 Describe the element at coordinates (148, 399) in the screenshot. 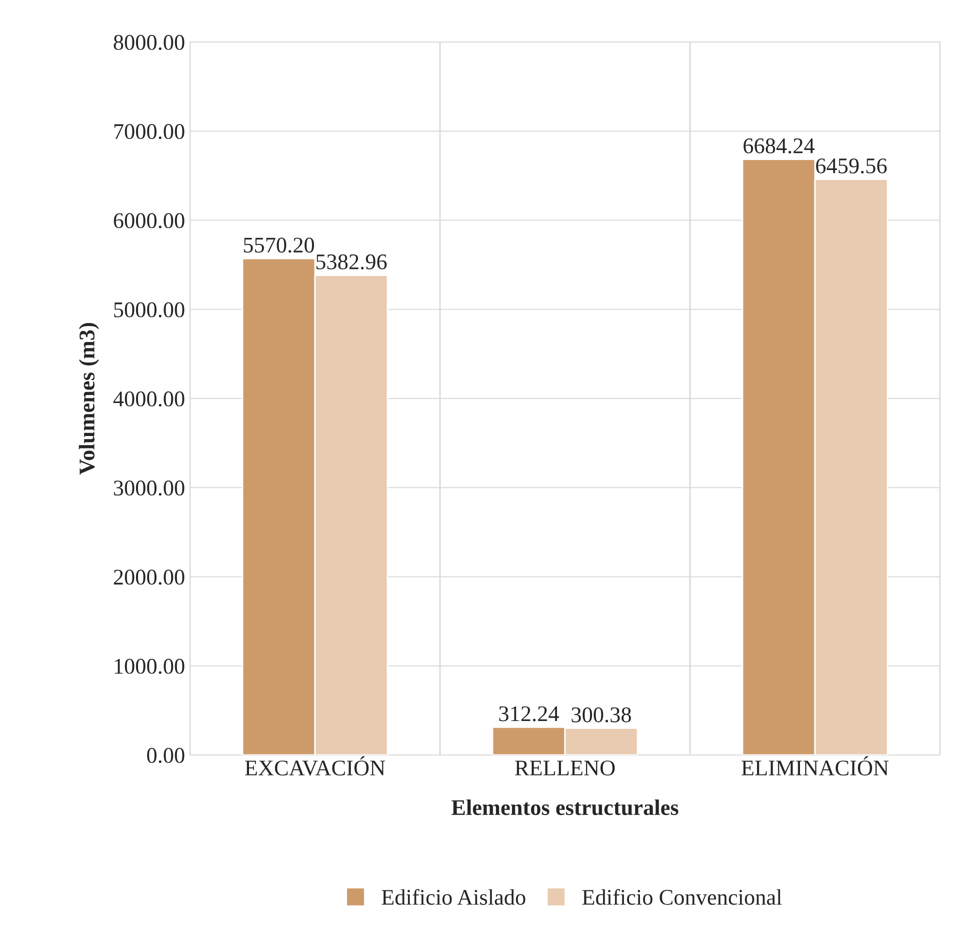

I see `y-tick-label: 4000.00` at that location.